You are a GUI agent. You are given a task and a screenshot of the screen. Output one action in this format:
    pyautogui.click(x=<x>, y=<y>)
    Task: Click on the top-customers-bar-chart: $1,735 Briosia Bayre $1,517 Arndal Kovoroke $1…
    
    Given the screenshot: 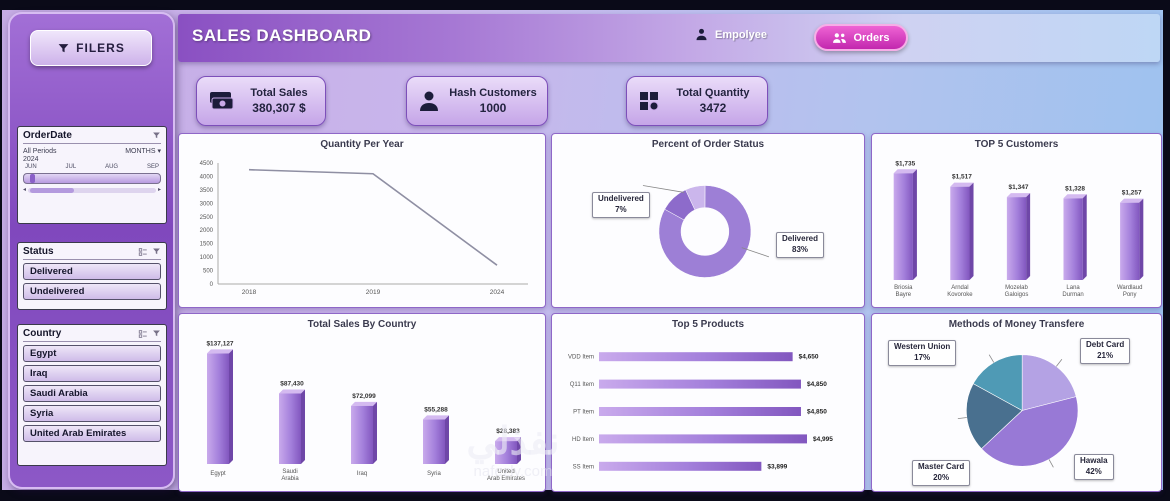 What is the action you would take?
    pyautogui.click(x=1016, y=228)
    